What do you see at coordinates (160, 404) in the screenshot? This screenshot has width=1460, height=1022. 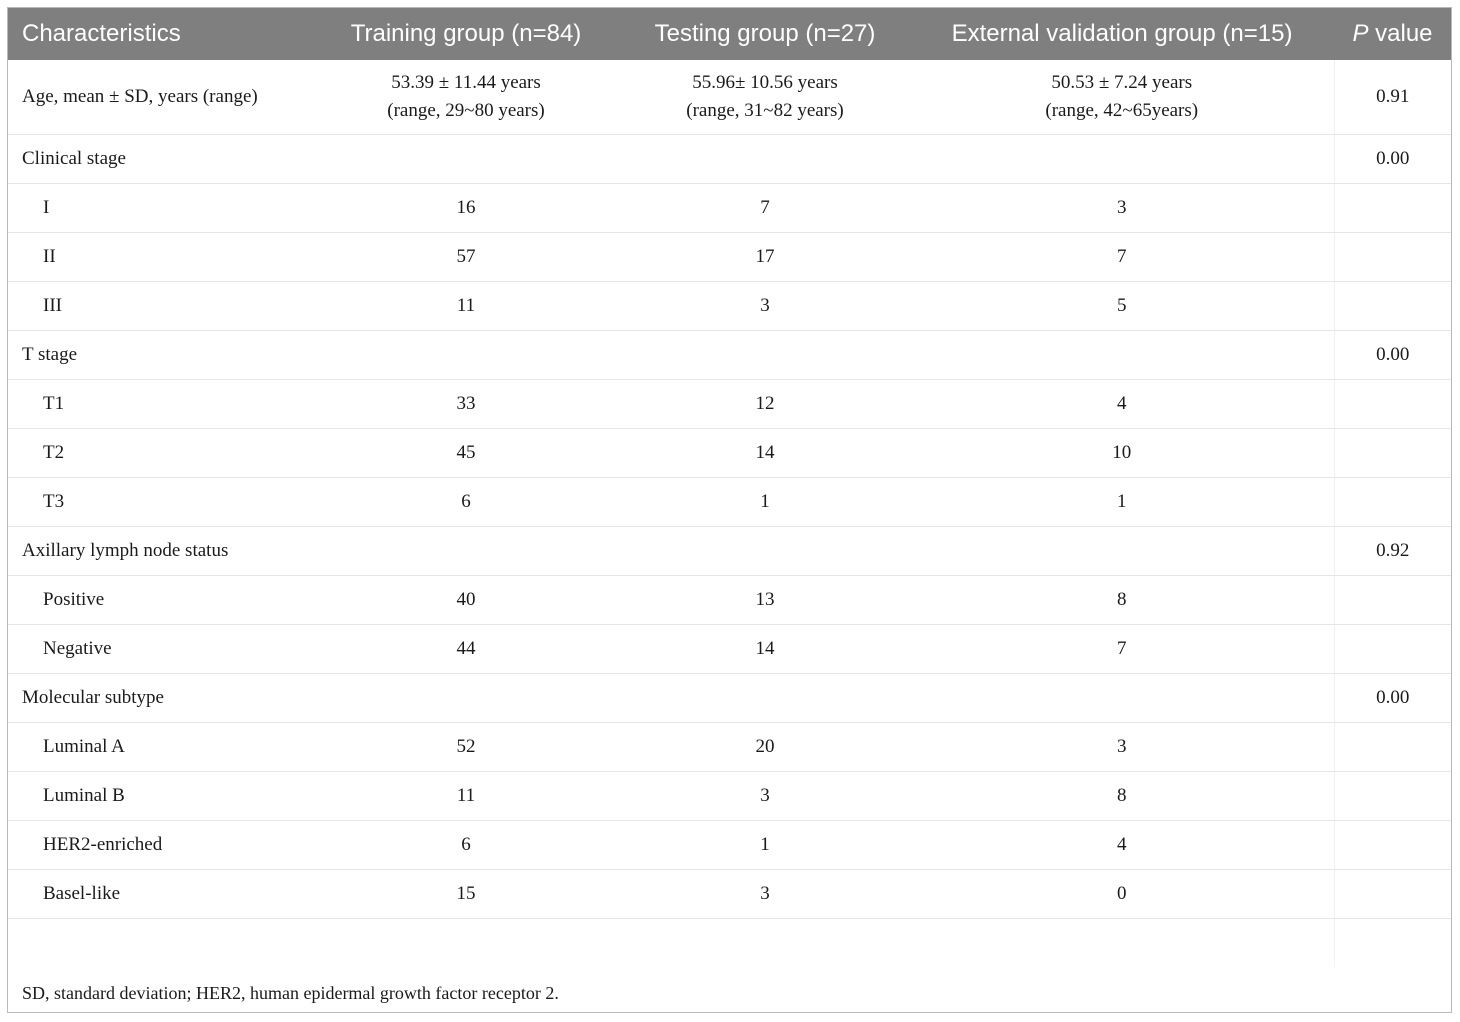 I see `row-label: T1` at bounding box center [160, 404].